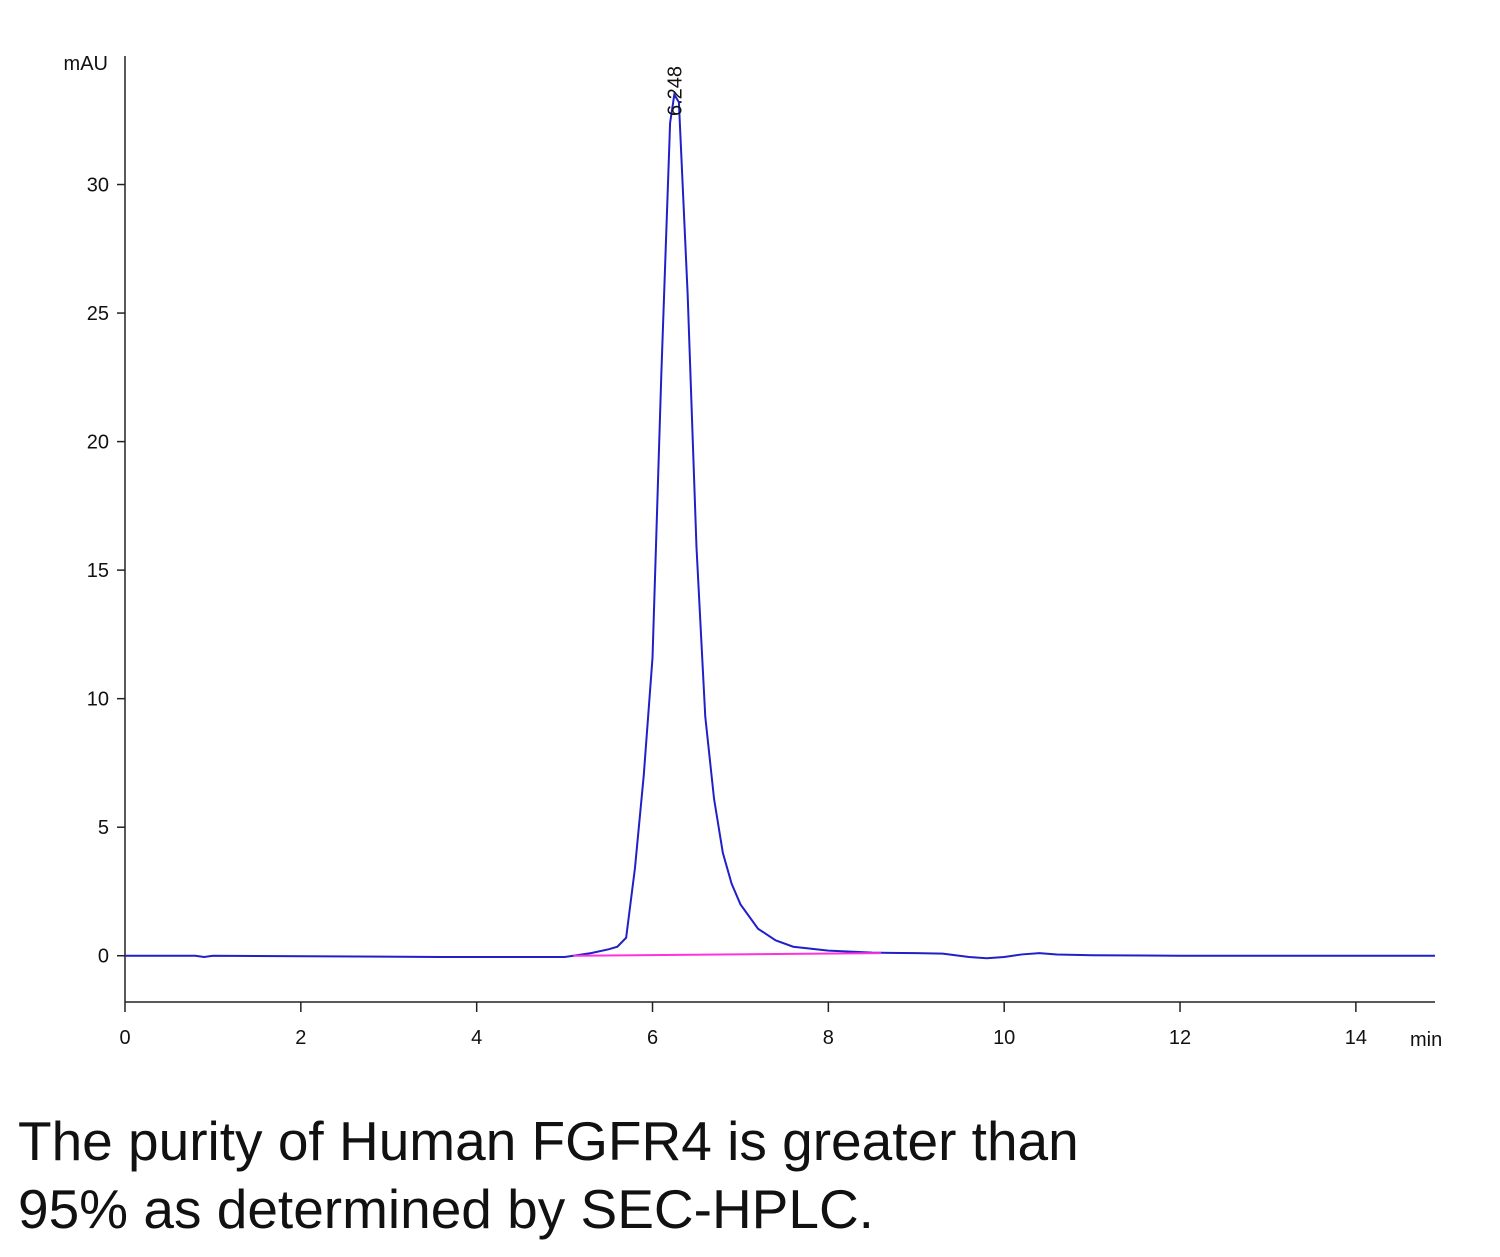  What do you see at coordinates (476, 1038) in the screenshot?
I see `x-tick-label: 4` at bounding box center [476, 1038].